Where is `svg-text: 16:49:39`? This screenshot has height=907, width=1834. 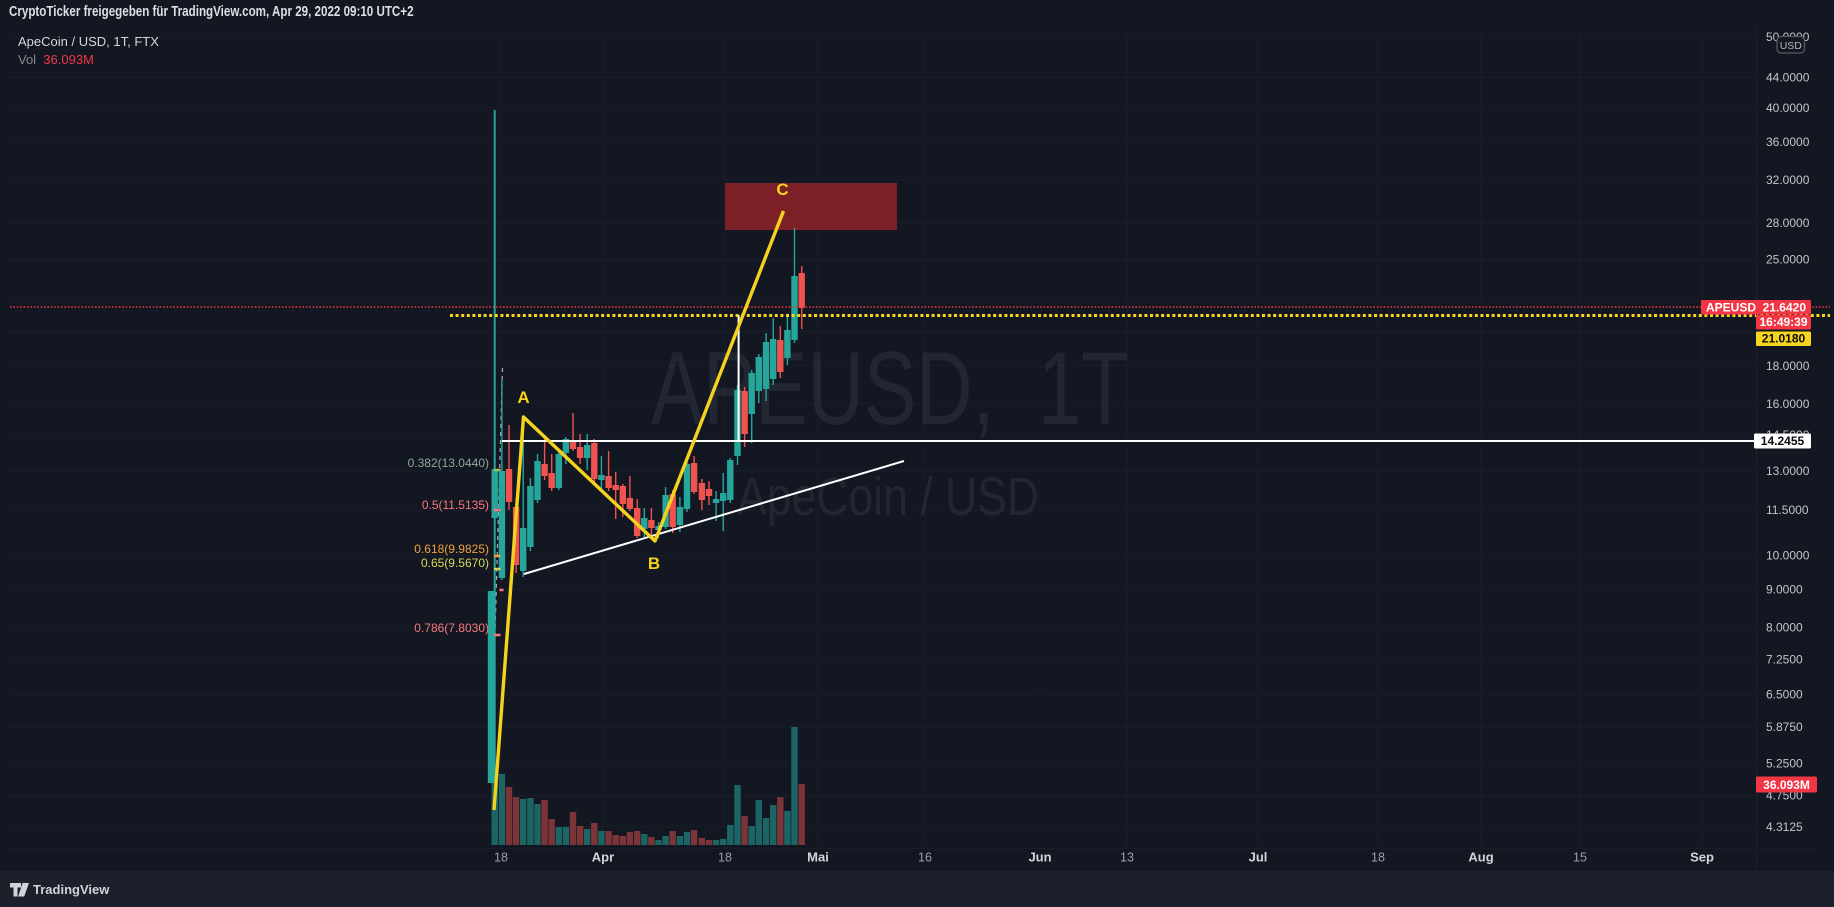 svg-text: 16:49:39 is located at coordinates (1783, 322).